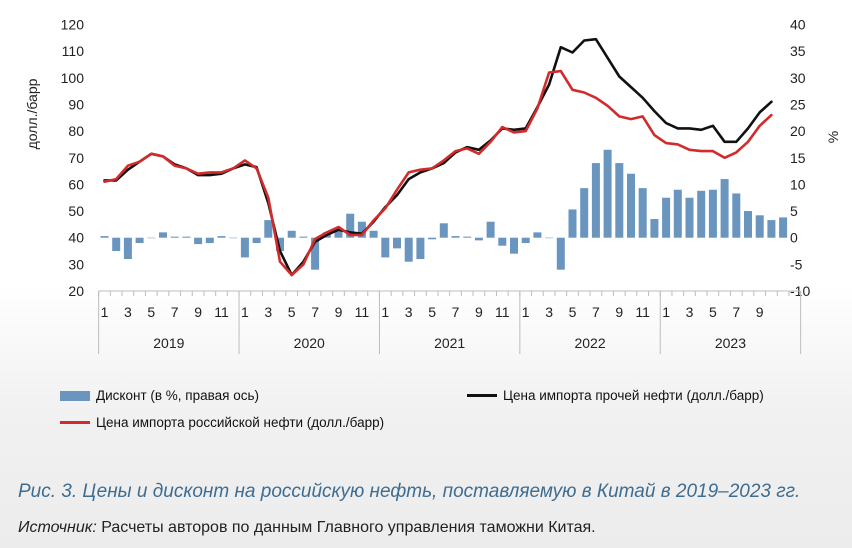 The height and width of the screenshot is (548, 852). I want to click on y-left-tick: 100, so click(73, 78).